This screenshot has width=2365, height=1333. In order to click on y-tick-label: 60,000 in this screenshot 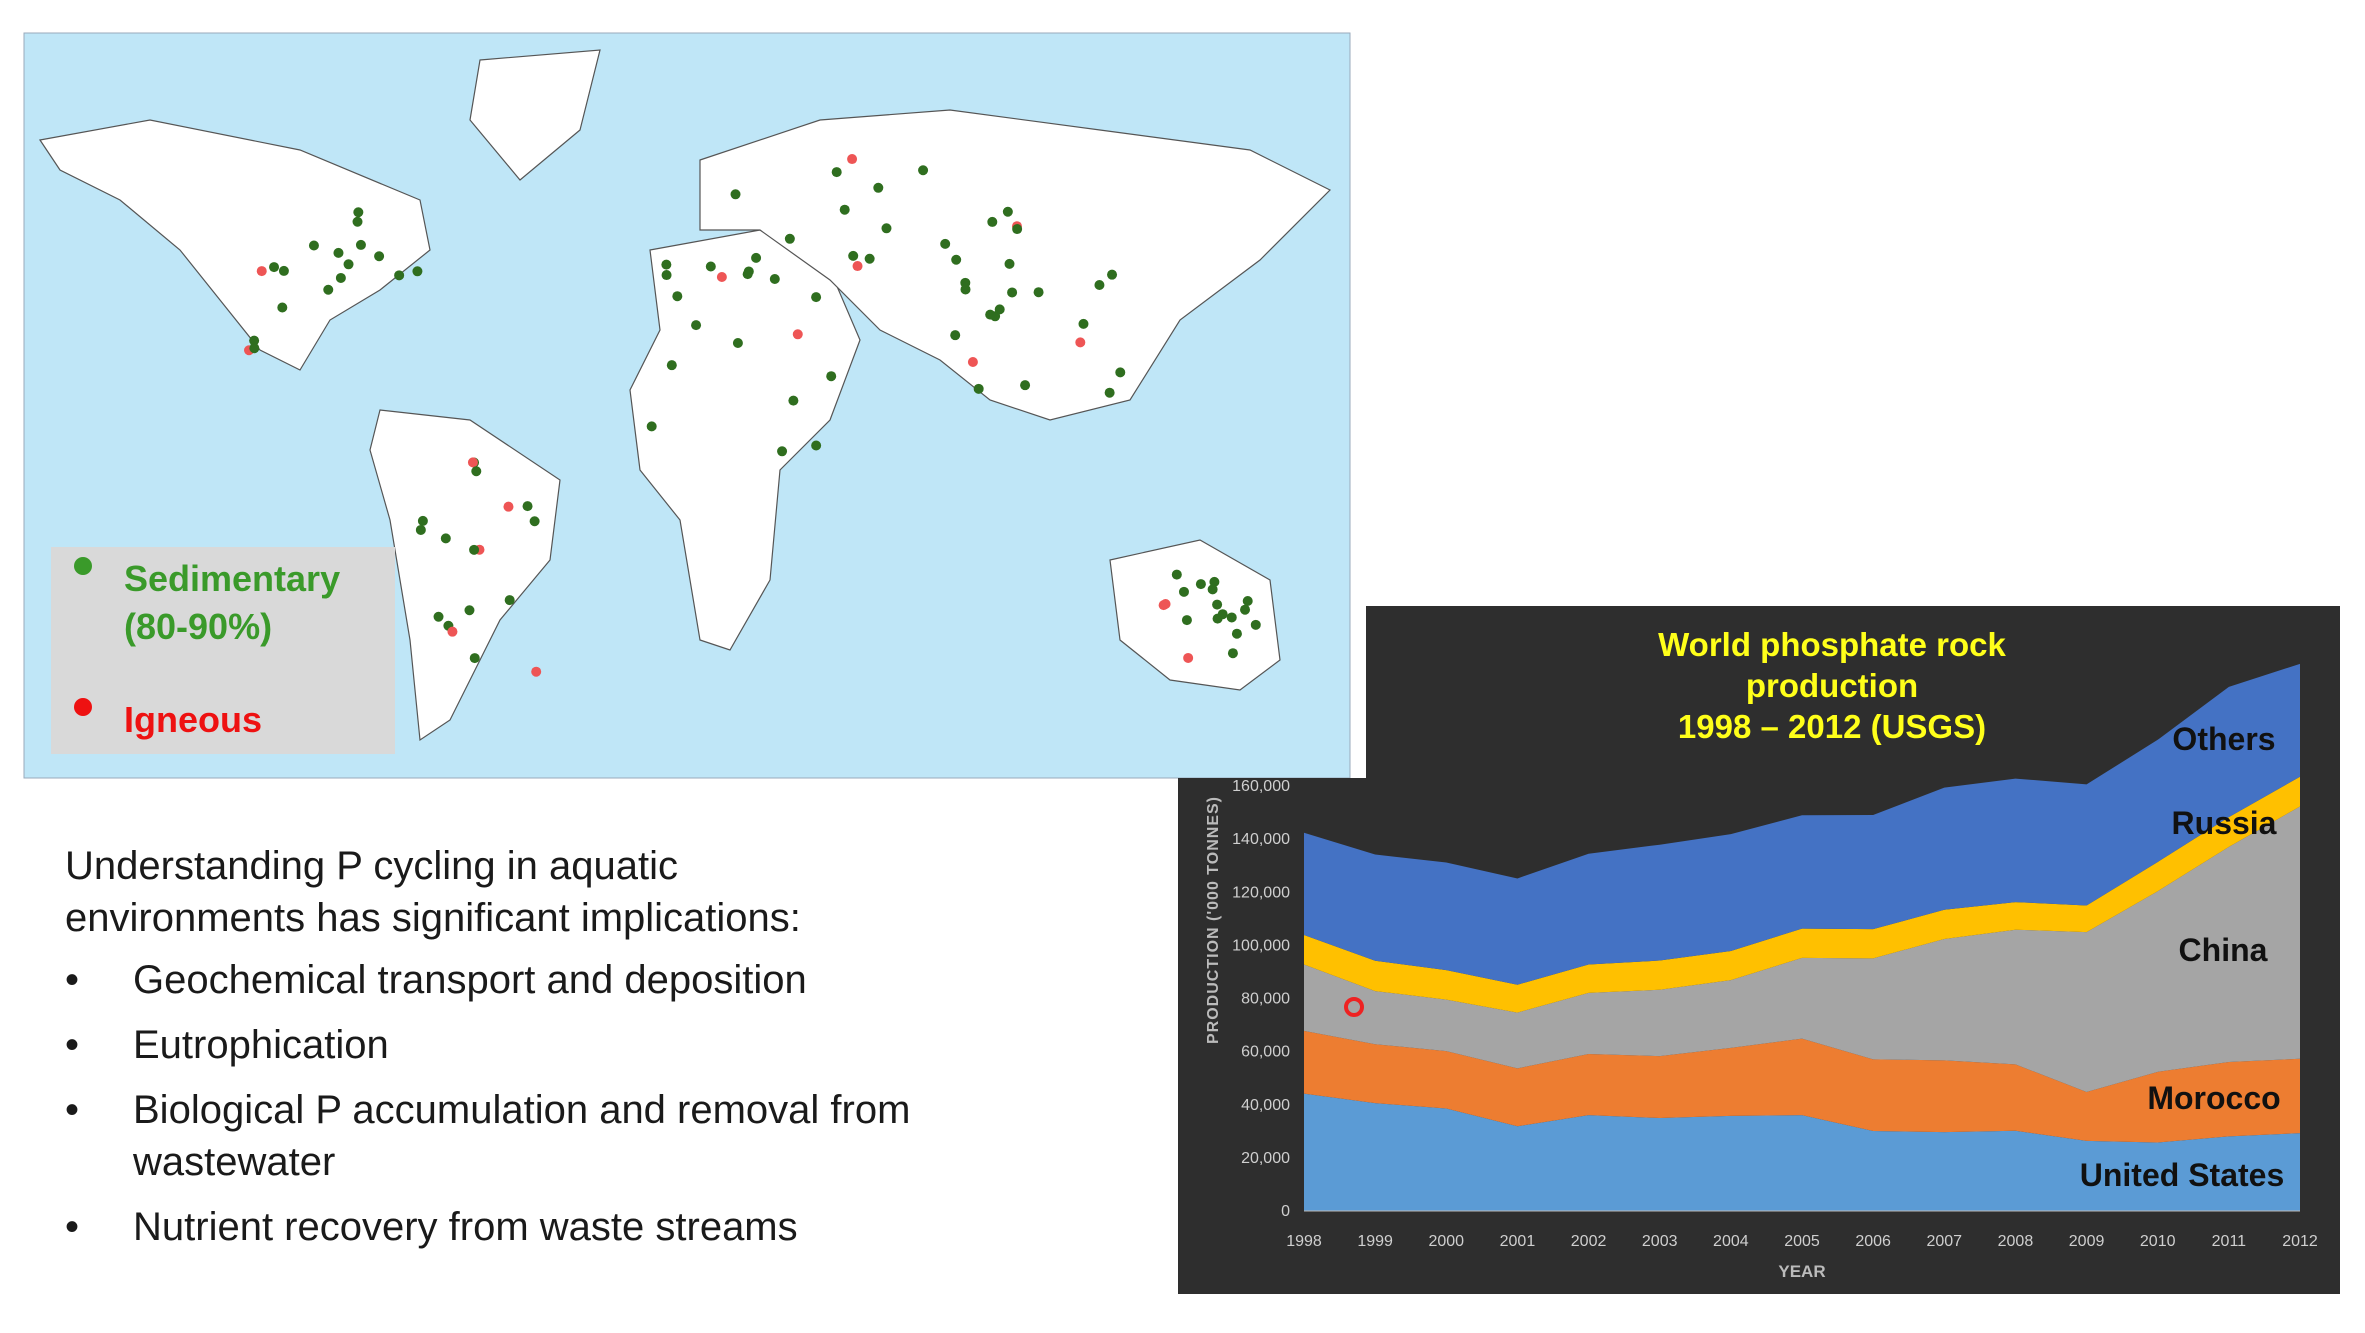, I will do `click(1265, 1052)`.